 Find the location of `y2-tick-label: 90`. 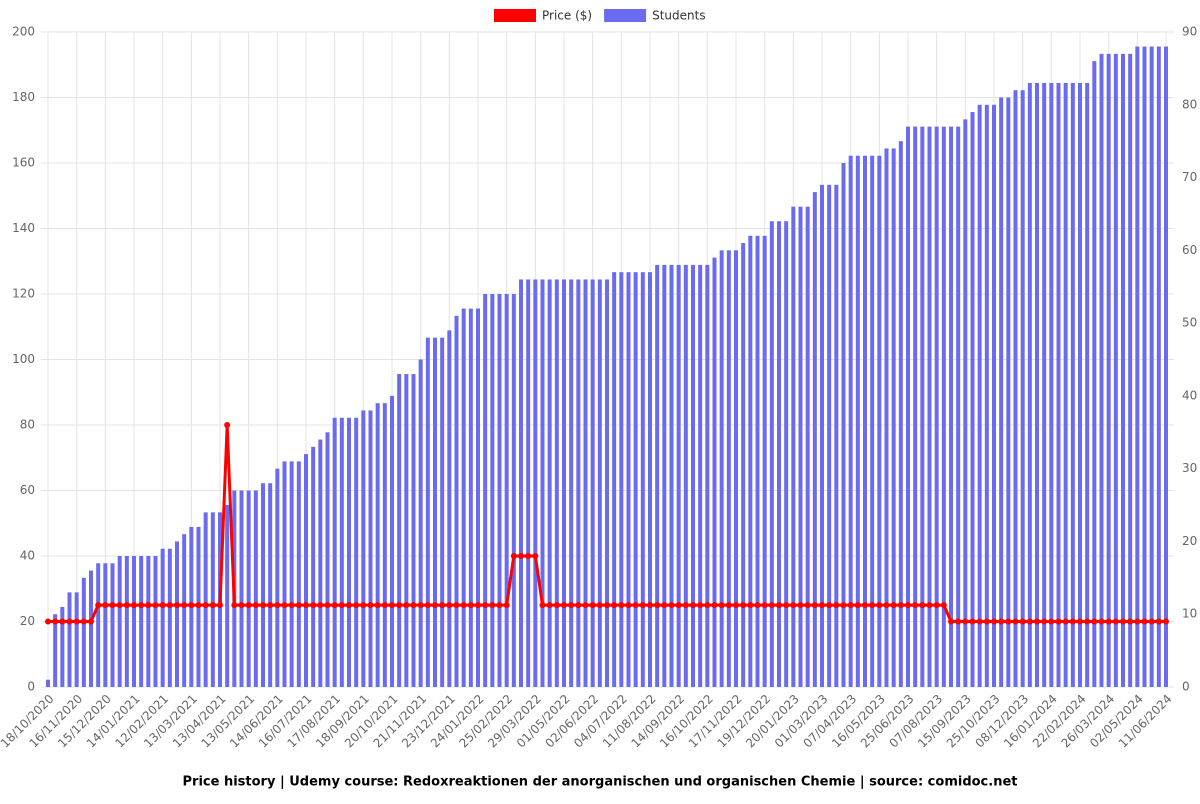

y2-tick-label: 90 is located at coordinates (1189, 32).